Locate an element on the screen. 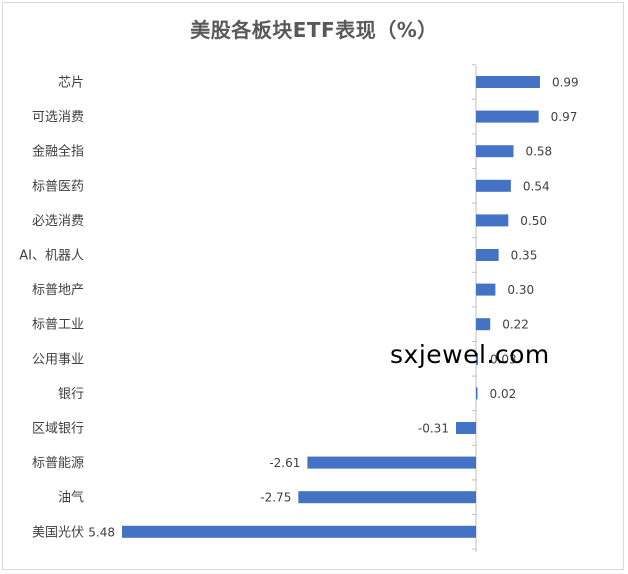 The height and width of the screenshot is (574, 628). category-label: 美国光伏 is located at coordinates (58, 532).